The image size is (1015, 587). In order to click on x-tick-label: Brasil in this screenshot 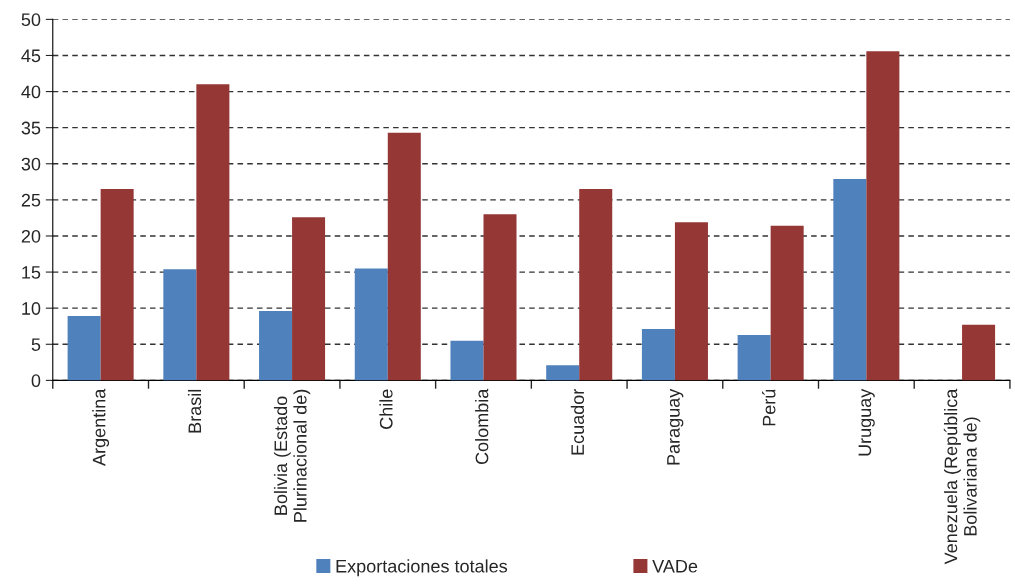, I will do `click(194, 411)`.